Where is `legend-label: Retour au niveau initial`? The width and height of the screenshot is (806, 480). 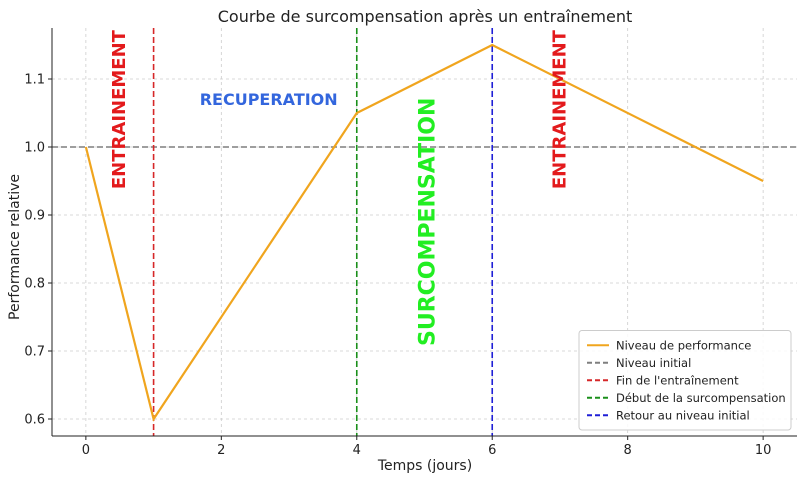 legend-label: Retour au niveau initial is located at coordinates (683, 415).